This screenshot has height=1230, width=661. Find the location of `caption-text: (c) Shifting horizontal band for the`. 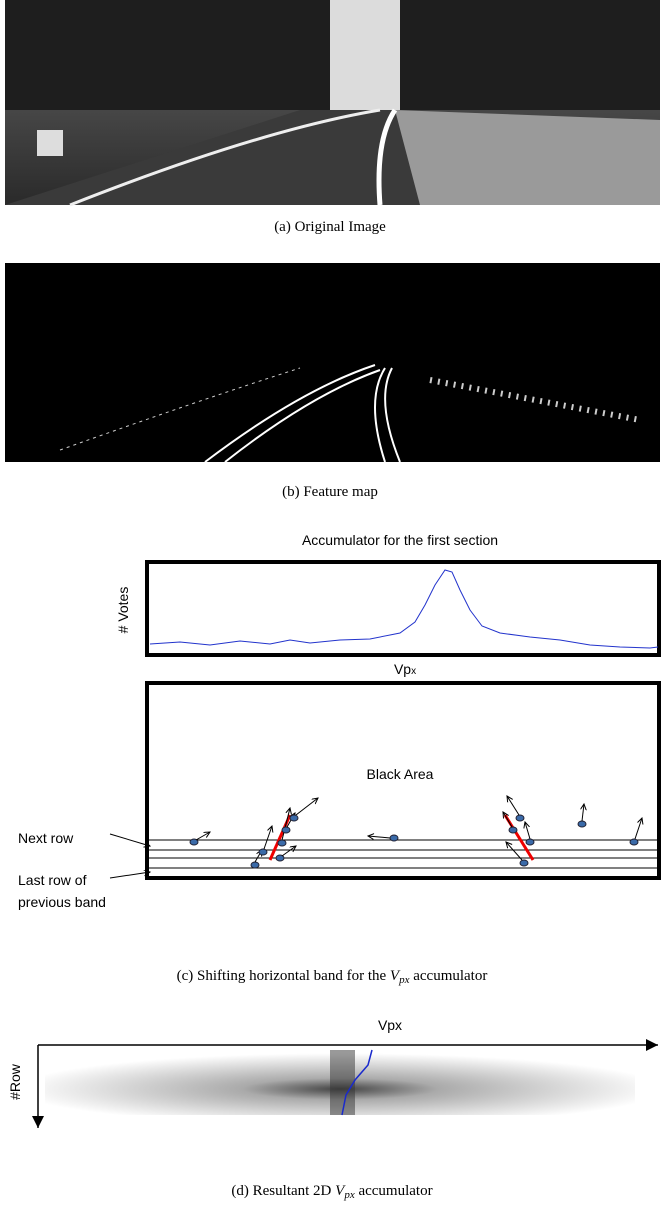

caption-text: (c) Shifting horizontal band for the is located at coordinates (283, 976).